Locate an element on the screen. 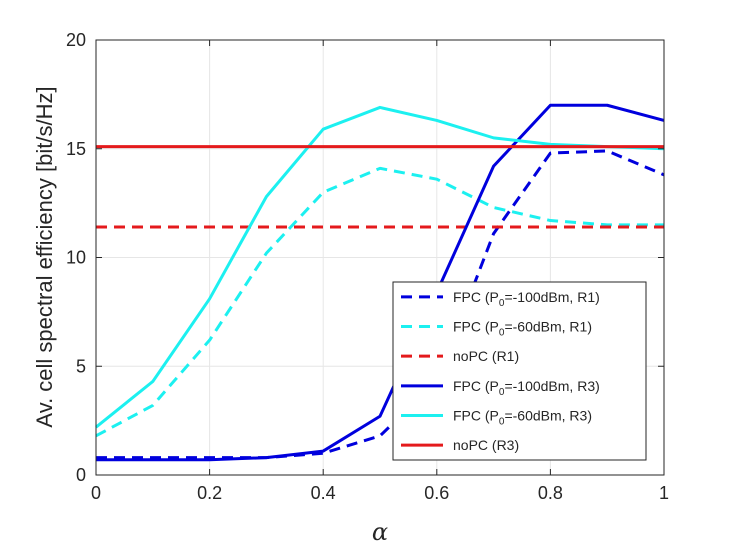 This screenshot has width=732, height=548. legend-entry-part: noPC (R1) is located at coordinates (486, 356).